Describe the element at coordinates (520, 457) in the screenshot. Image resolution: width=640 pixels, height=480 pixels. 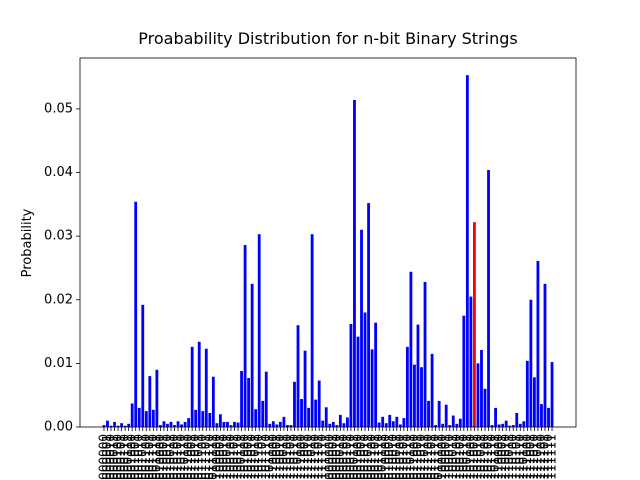
I see `x-tick-label: 1110110` at that location.